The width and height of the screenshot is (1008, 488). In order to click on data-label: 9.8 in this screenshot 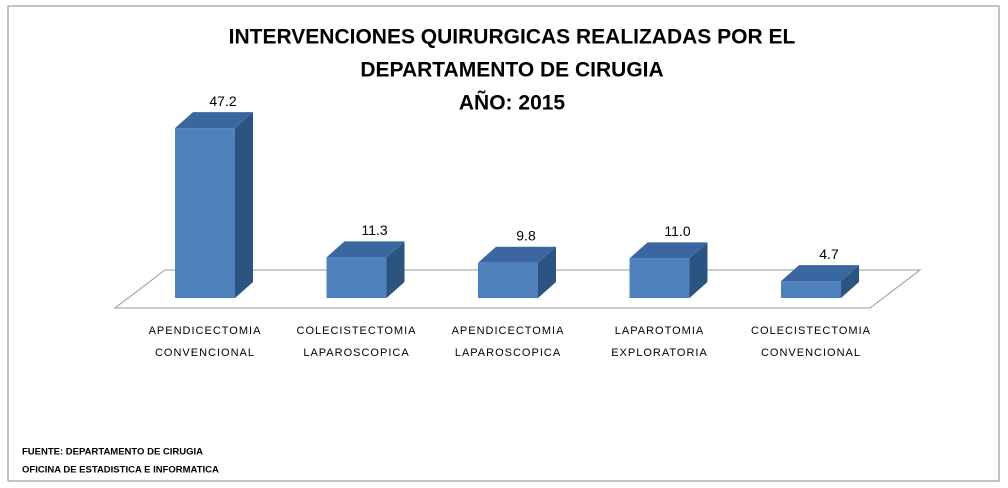, I will do `click(526, 235)`.